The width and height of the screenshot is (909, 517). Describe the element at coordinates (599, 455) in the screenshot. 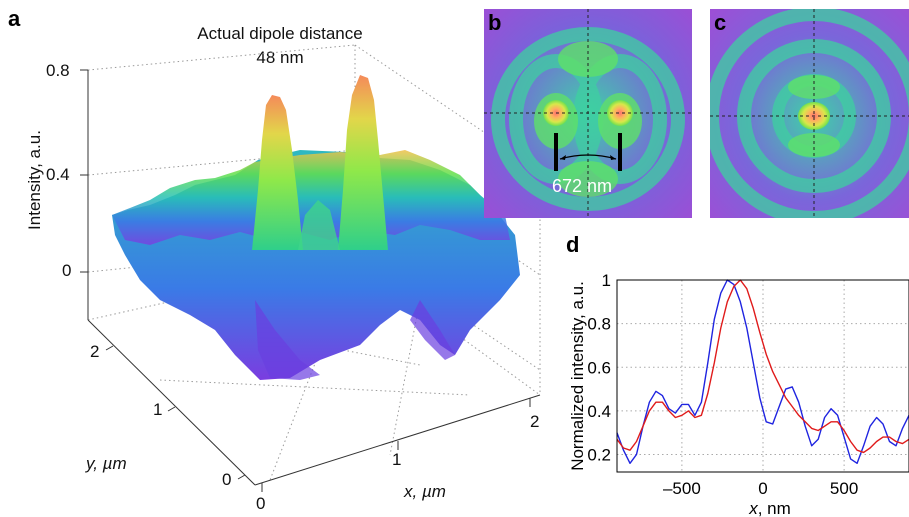

I see `y-tick-label: 0.2` at that location.